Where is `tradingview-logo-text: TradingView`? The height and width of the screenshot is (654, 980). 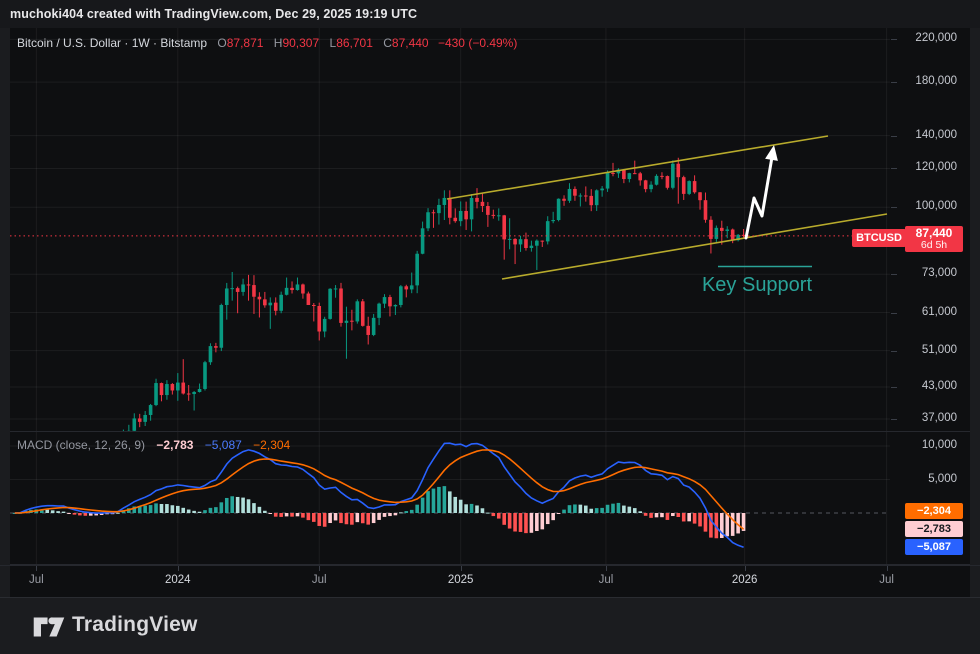
tradingview-logo-text: TradingView is located at coordinates (135, 624).